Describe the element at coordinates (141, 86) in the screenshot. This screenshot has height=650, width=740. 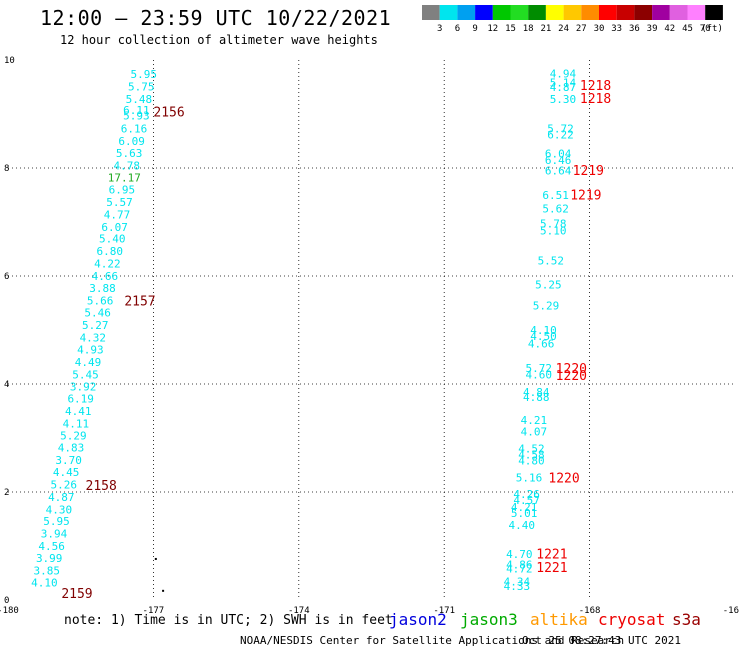
I see `swh-value-label: 5.75` at that location.